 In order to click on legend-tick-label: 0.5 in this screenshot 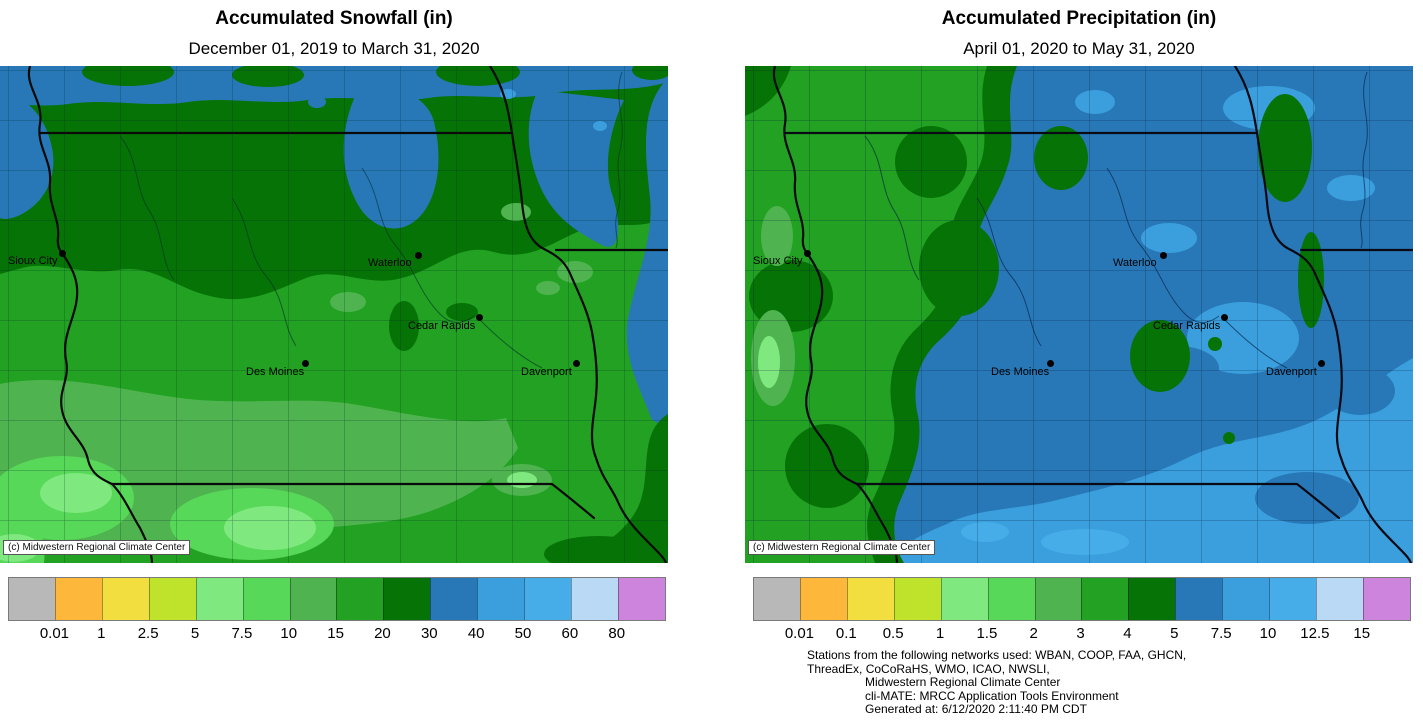, I will do `click(893, 633)`.